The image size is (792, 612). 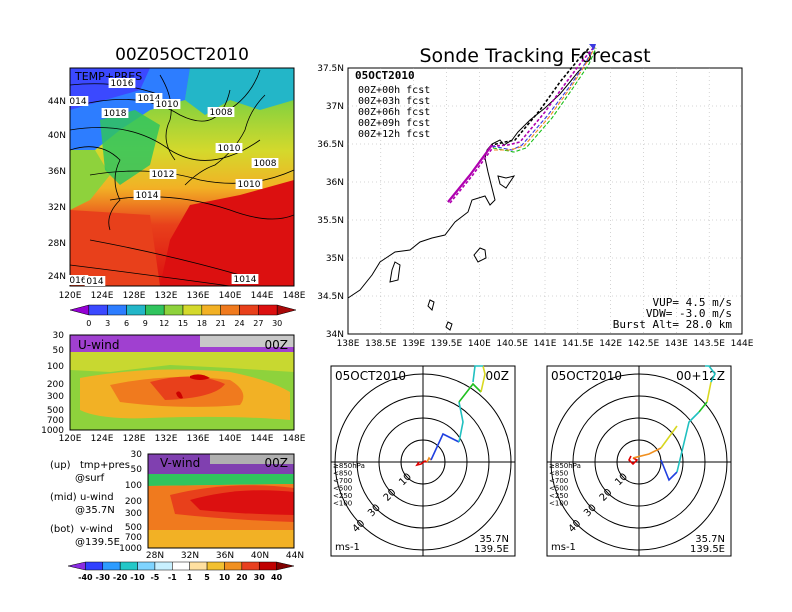 What do you see at coordinates (294, 439) in the screenshot?
I see `u-wind-x-tick: 148E` at bounding box center [294, 439].